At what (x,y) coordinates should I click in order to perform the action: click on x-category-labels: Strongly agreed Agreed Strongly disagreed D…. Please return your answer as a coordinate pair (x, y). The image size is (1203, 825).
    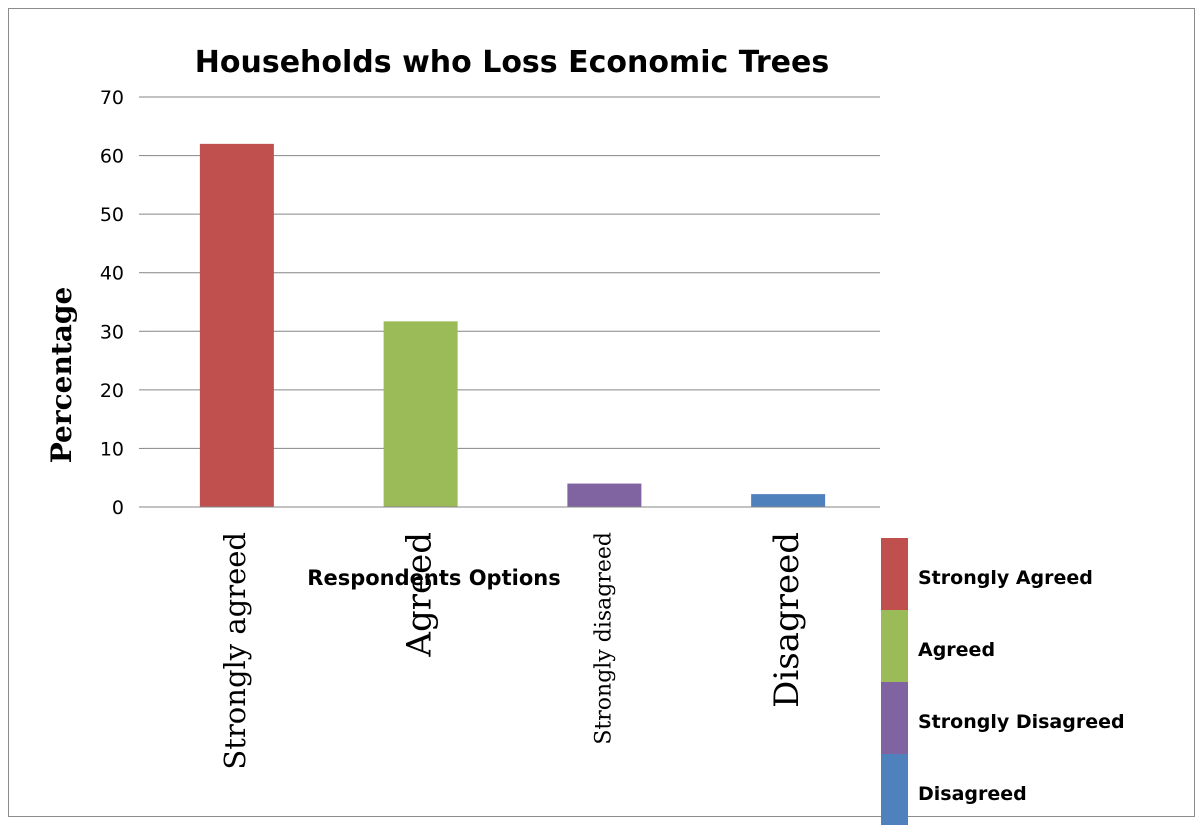
    Looking at the image, I should click on (512, 651).